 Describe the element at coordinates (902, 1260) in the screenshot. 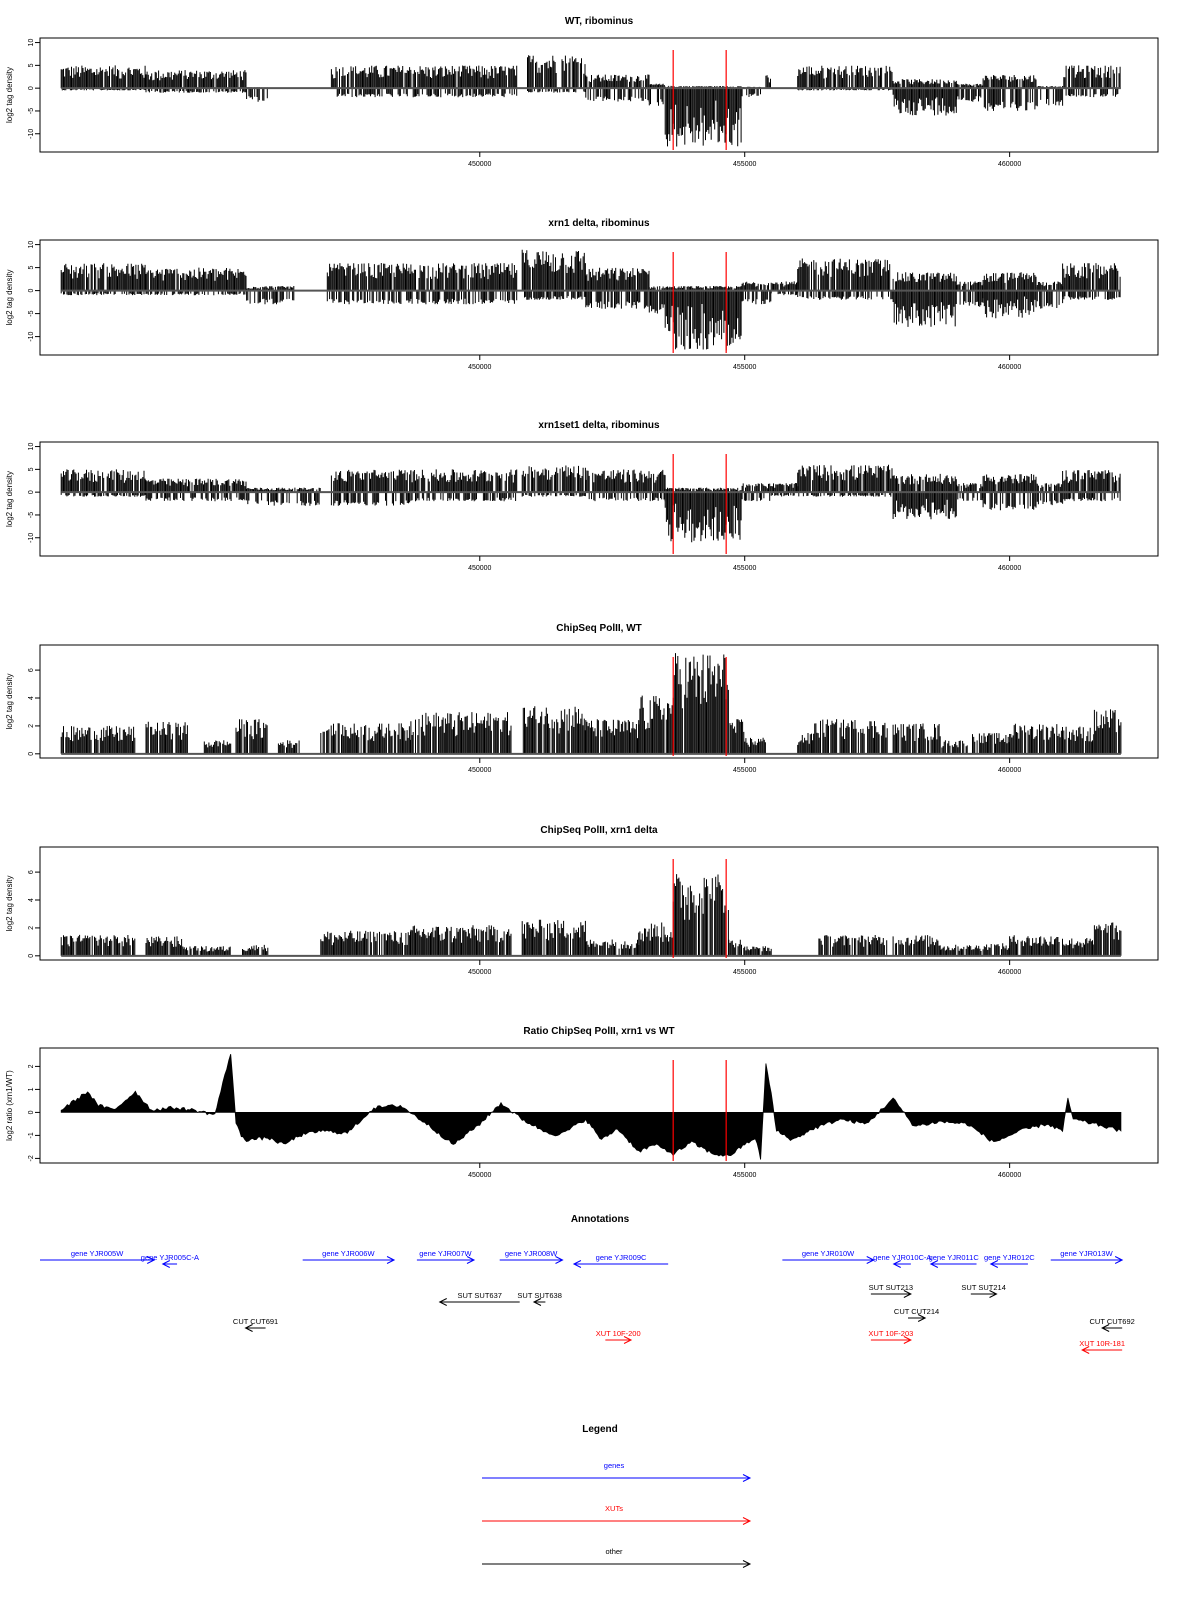

I see `annotation-feature: gene YJR010C-A` at that location.